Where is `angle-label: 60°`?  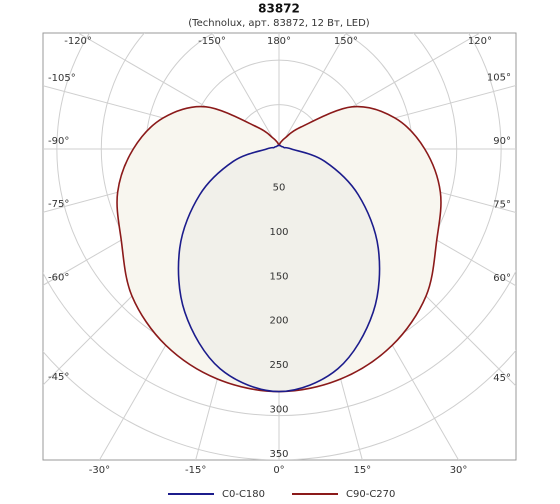 angle-label: 60° is located at coordinates (502, 278).